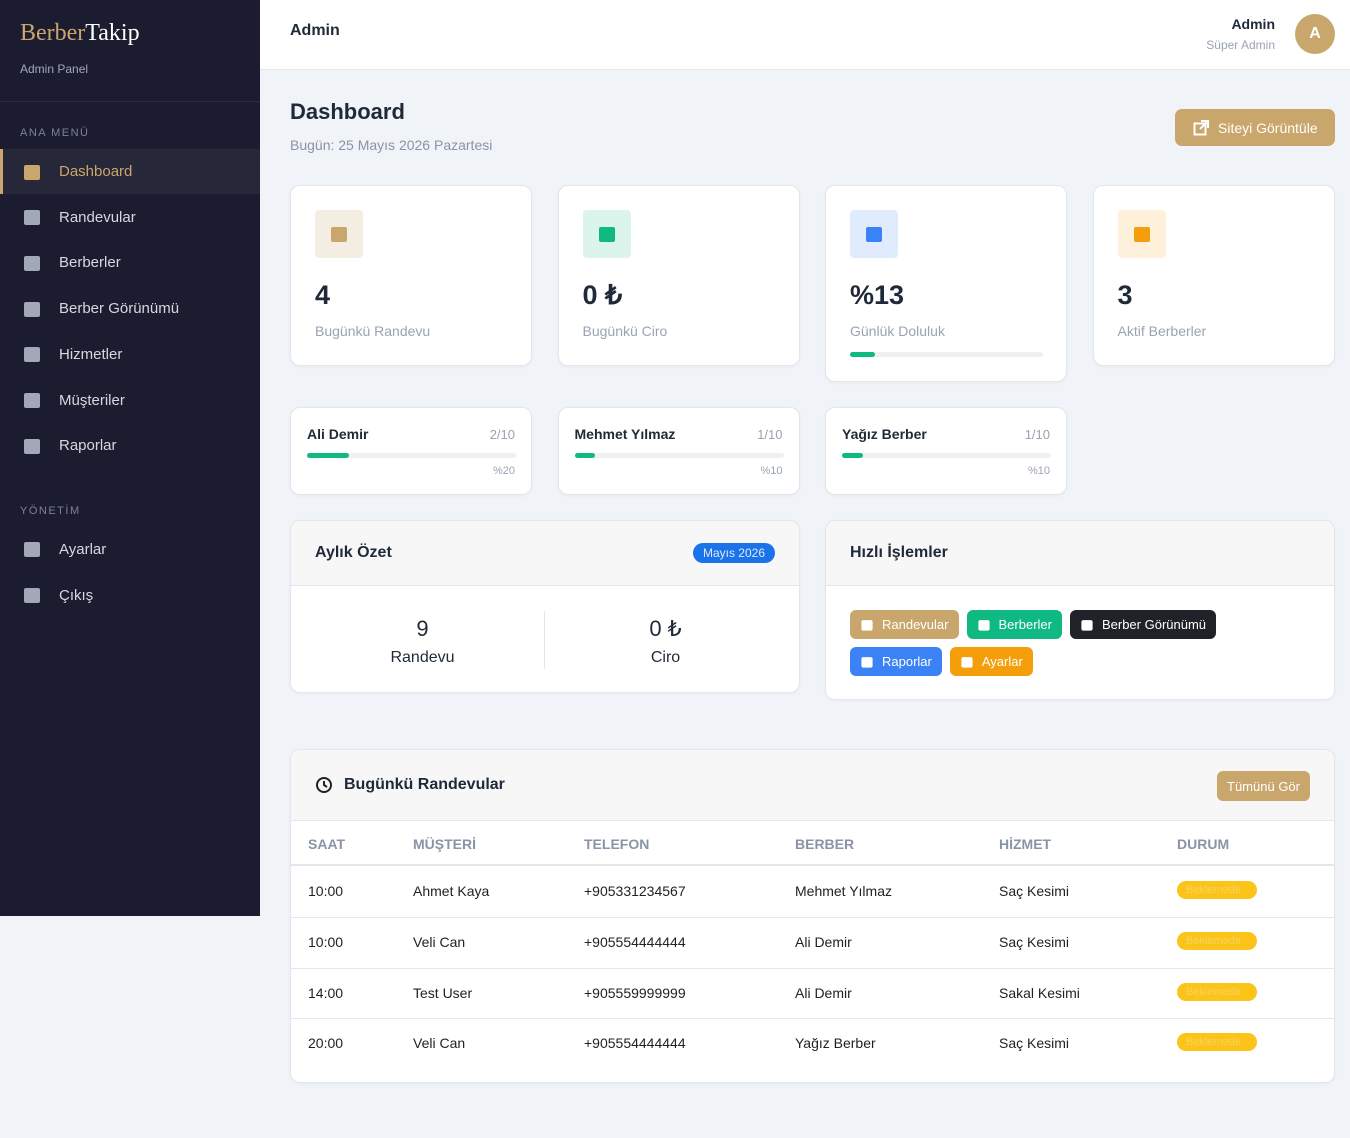 This screenshot has width=1350, height=1138. I want to click on menu-item: Hizmetler, so click(130, 354).